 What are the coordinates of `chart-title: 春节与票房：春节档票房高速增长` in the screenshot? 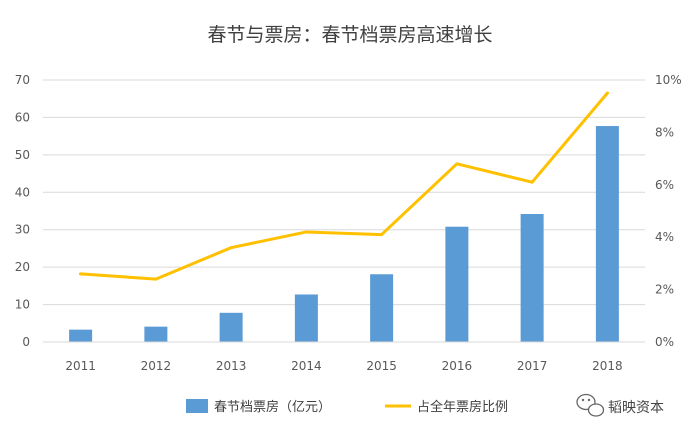 It's located at (349, 35).